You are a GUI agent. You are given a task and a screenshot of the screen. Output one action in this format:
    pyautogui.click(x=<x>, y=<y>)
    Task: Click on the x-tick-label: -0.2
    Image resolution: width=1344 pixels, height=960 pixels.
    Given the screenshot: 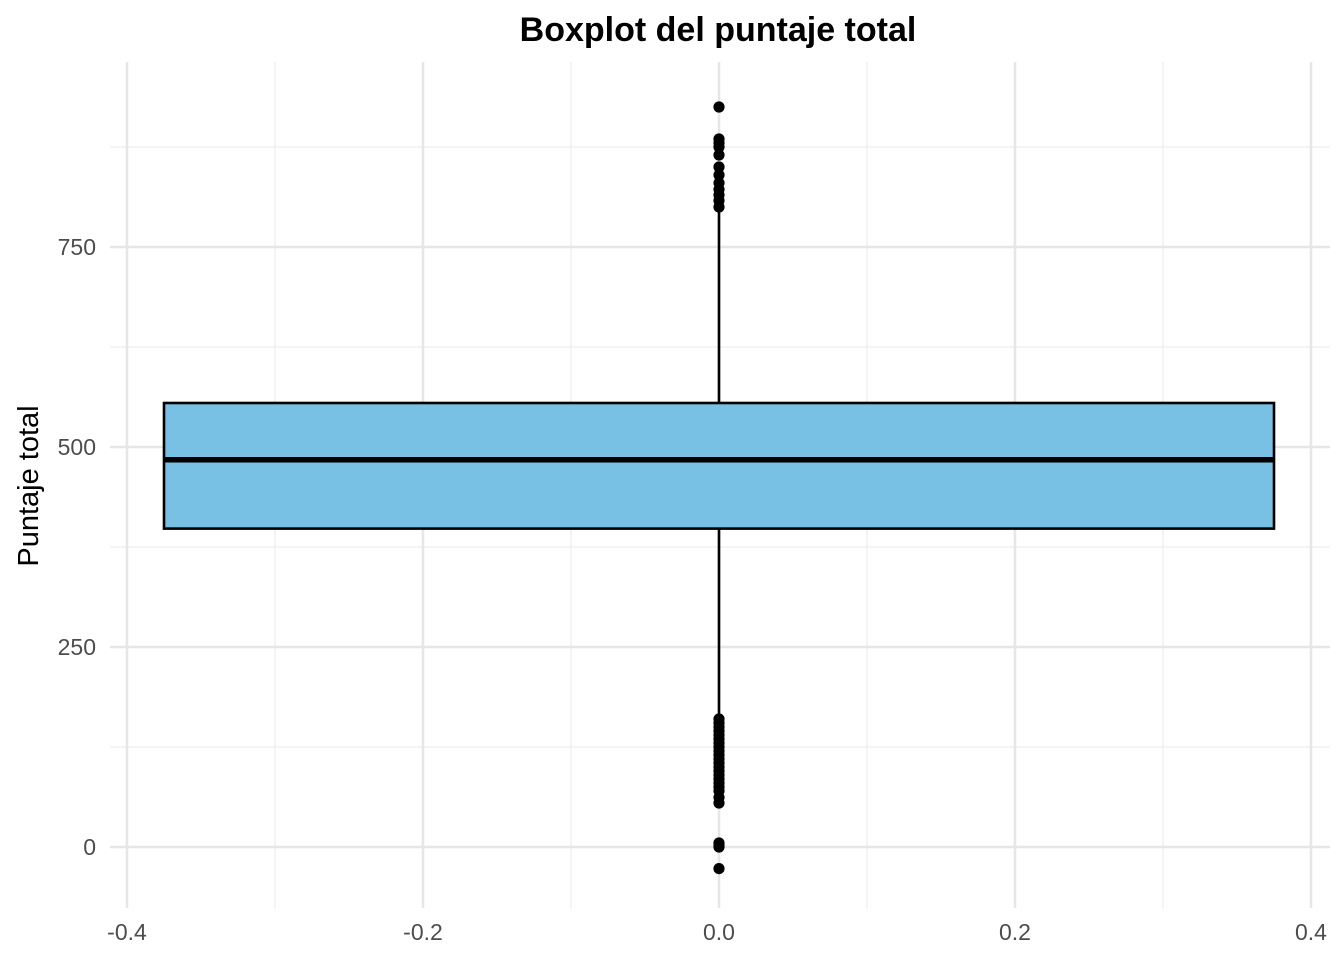 What is the action you would take?
    pyautogui.click(x=423, y=932)
    